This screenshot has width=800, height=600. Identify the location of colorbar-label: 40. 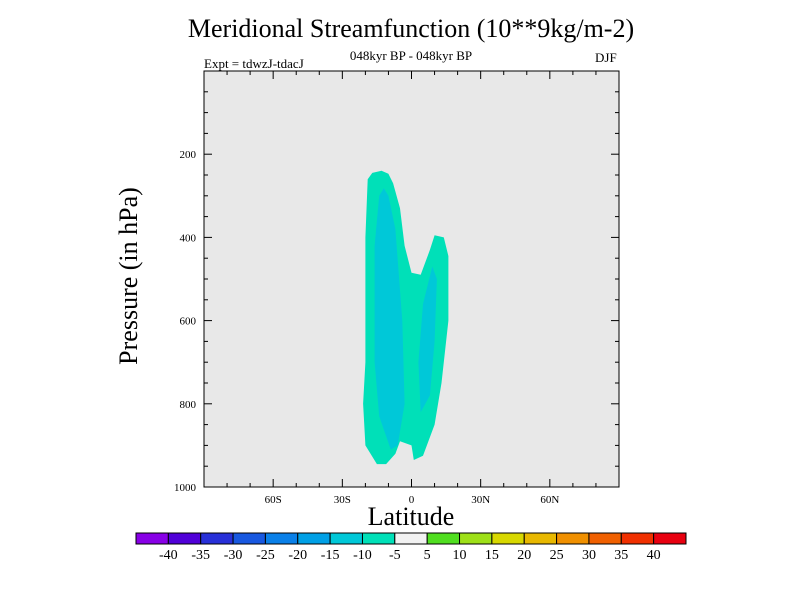
(654, 555).